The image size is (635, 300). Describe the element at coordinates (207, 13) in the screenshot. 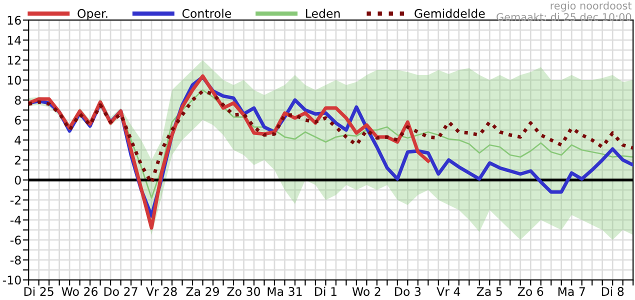

I see `legend-label: Controle` at that location.